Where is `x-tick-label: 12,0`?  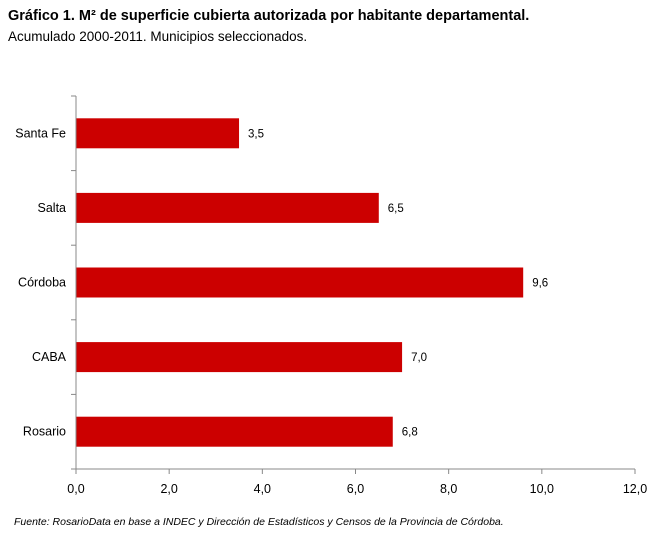 x-tick-label: 12,0 is located at coordinates (635, 489).